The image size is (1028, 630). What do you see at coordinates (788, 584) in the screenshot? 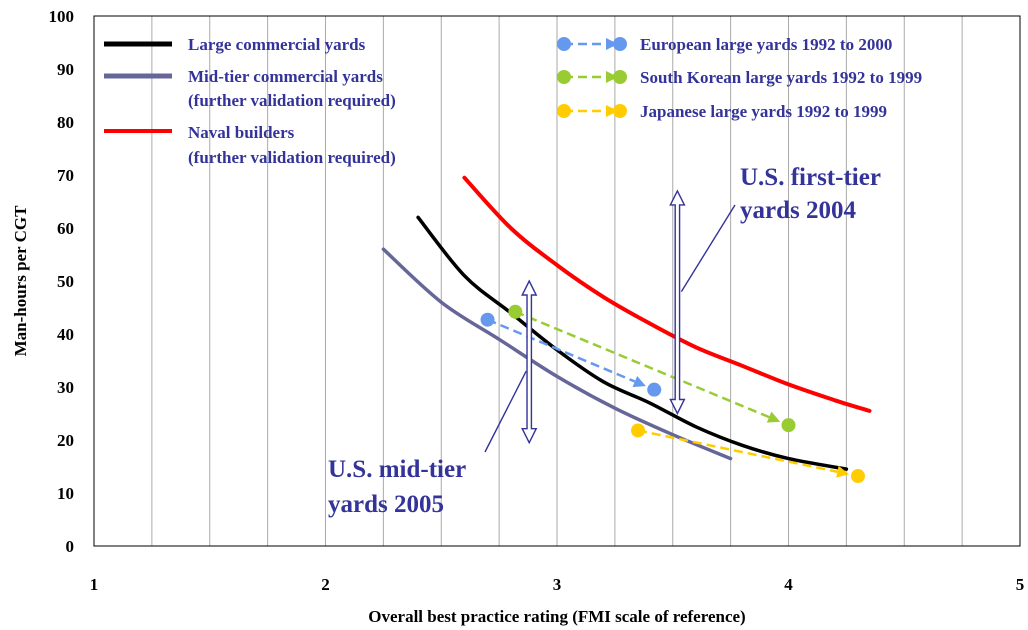
I see `x-tick-label: 4` at bounding box center [788, 584].